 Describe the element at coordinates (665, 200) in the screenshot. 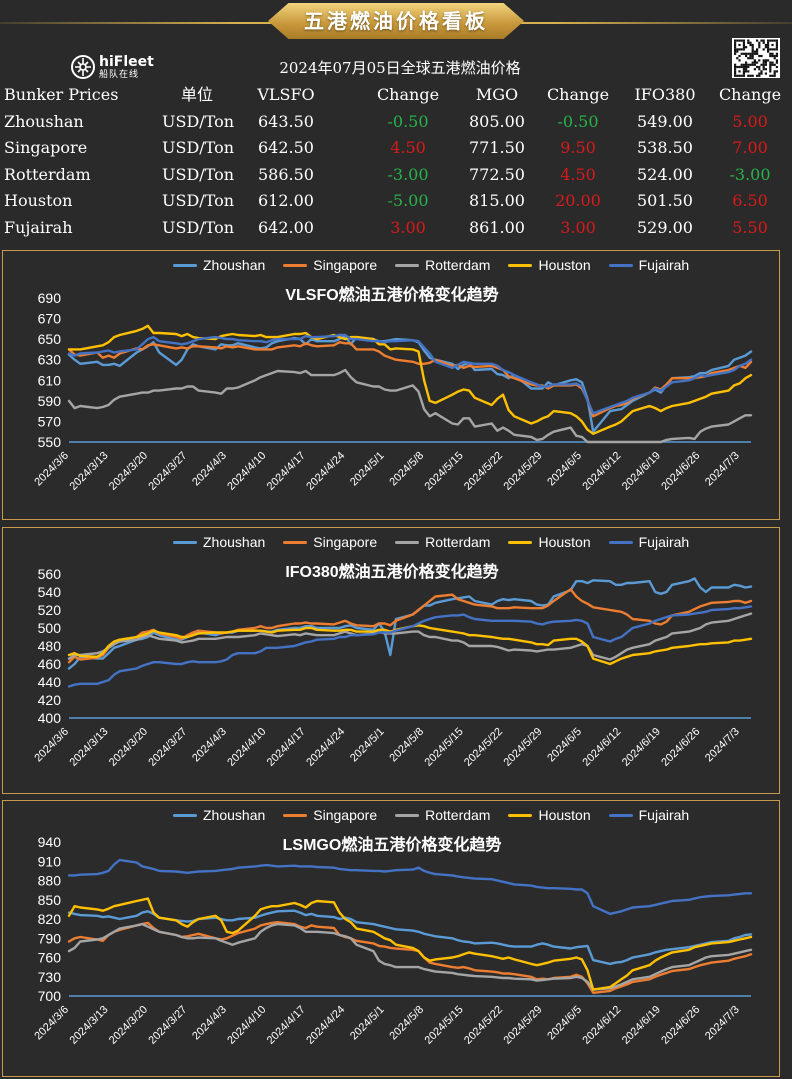

I see `ifo380-price: 501.50` at that location.